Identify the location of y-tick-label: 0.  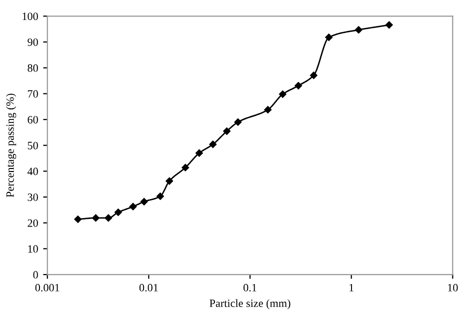
(35, 275).